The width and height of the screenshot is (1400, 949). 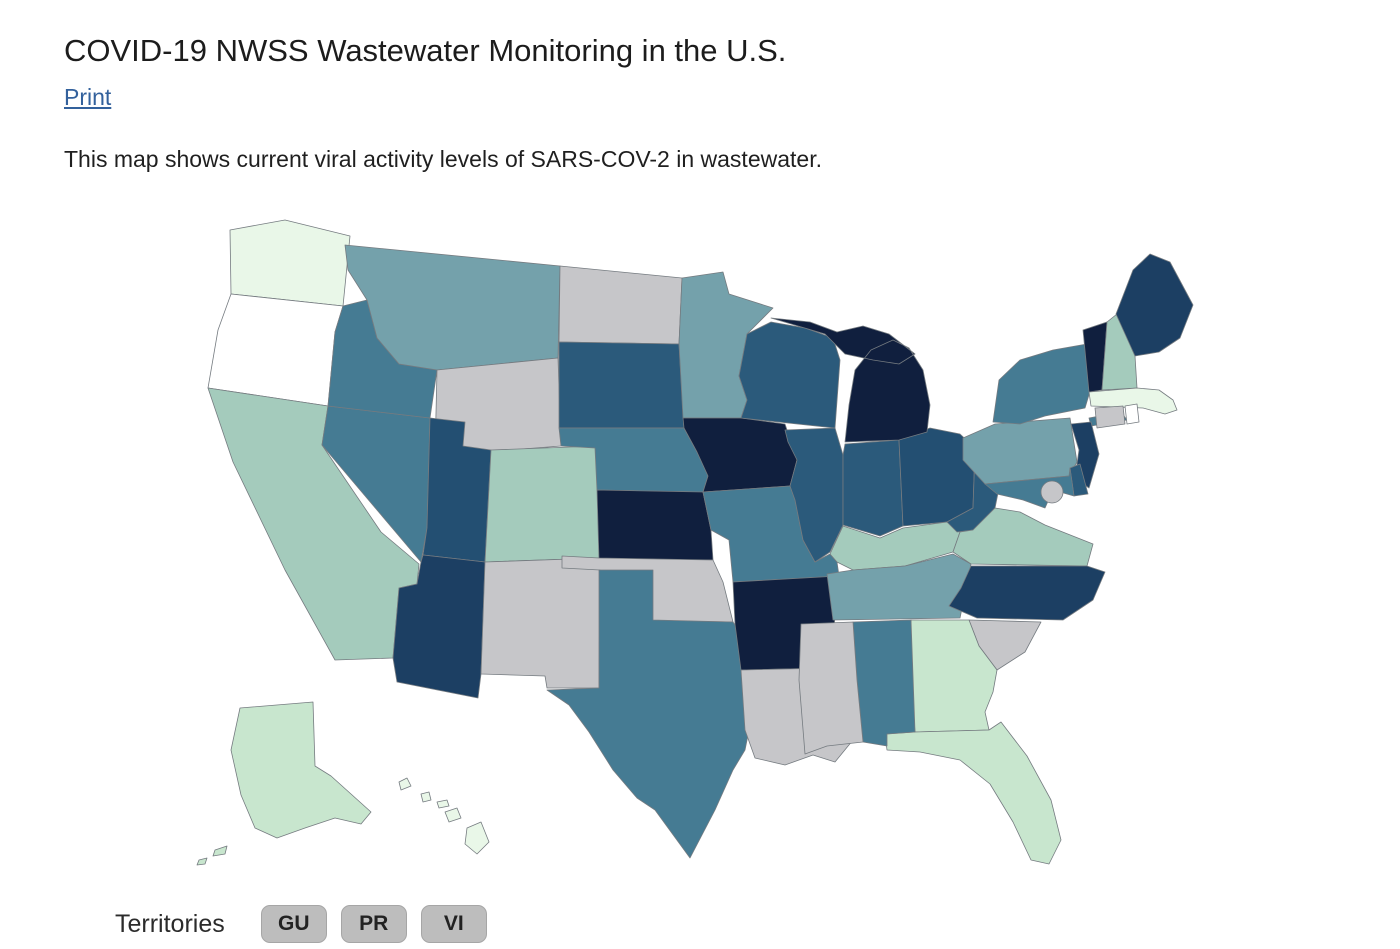 What do you see at coordinates (873, 488) in the screenshot?
I see `state-in: Indiana` at bounding box center [873, 488].